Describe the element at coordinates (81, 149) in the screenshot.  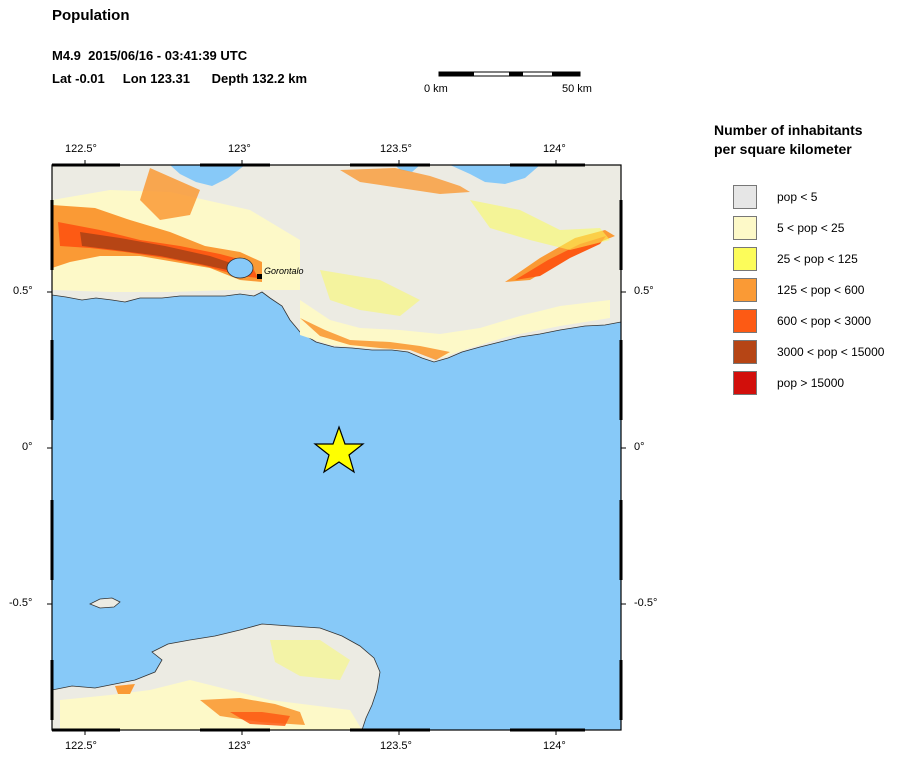
I see `lon-tick-top: 122.5°` at that location.